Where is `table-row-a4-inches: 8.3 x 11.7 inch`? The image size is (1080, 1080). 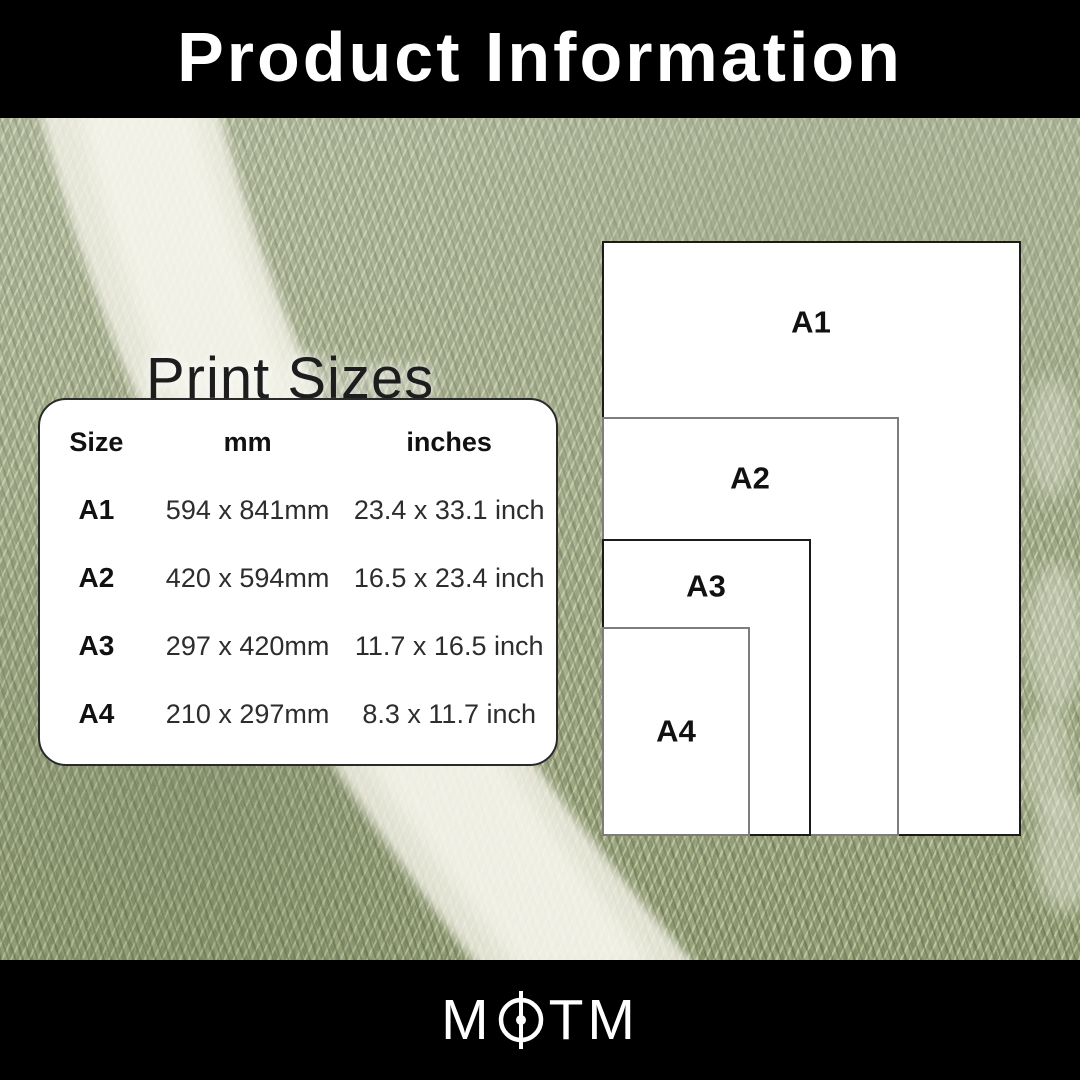
table-row-a4-inches: 8.3 x 11.7 inch is located at coordinates (449, 713).